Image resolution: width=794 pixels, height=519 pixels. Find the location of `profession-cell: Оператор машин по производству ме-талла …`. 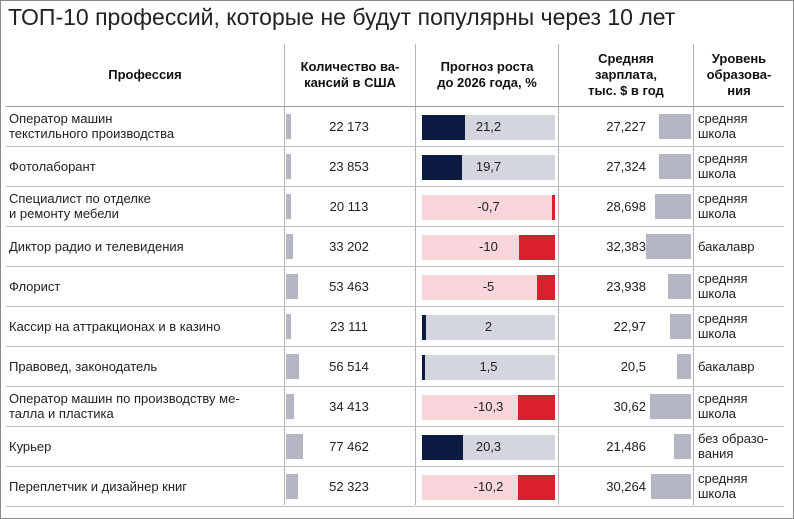

profession-cell: Оператор машин по производству ме-талла … is located at coordinates (145, 406).